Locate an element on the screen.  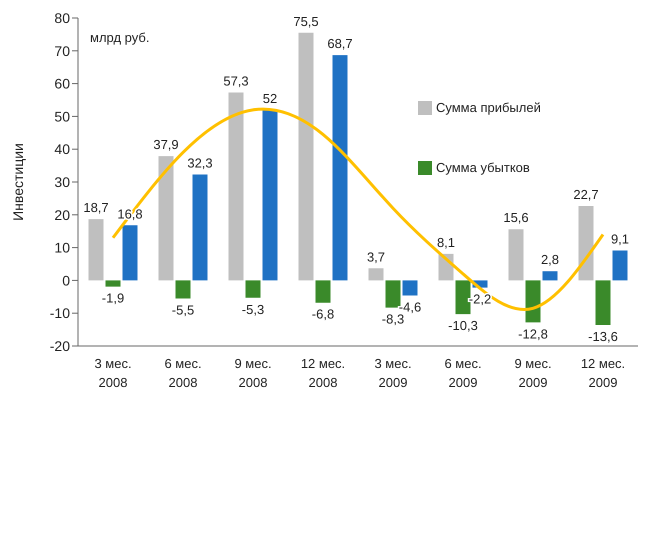
y-tick-label: 70 is located at coordinates (62, 50).